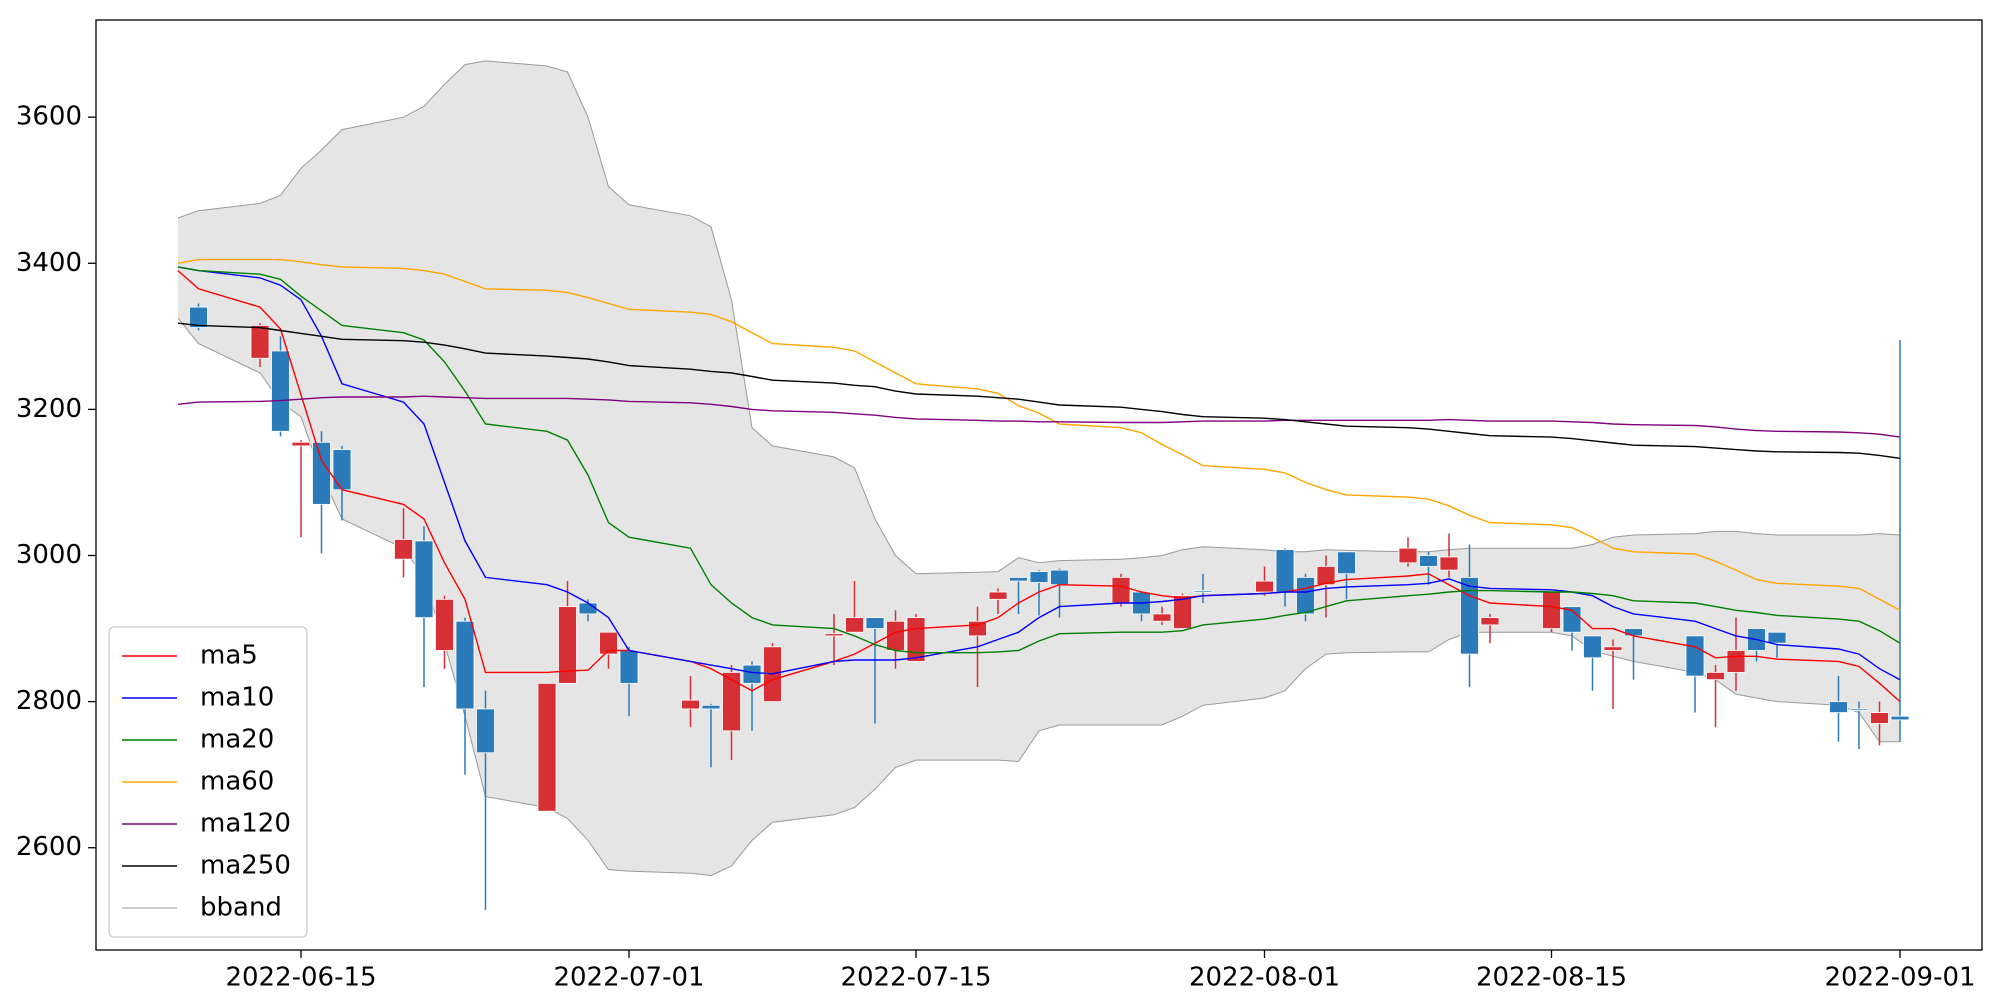  What do you see at coordinates (49, 847) in the screenshot?
I see `y-tick-label: 2600` at bounding box center [49, 847].